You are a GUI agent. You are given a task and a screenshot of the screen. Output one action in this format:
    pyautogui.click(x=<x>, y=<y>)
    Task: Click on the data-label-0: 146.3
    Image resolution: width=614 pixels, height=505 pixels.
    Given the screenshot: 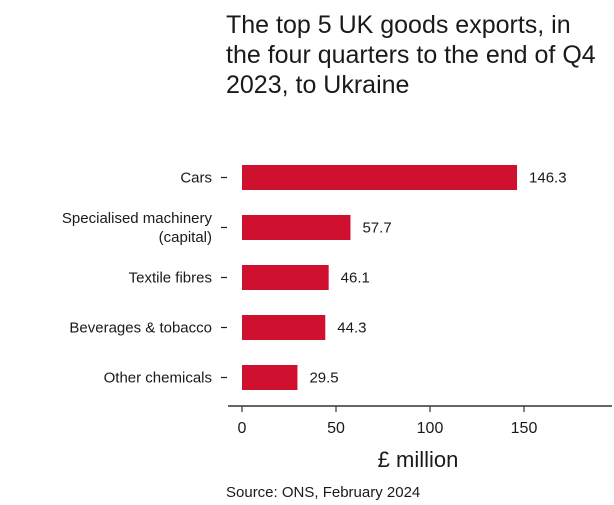 What is the action you would take?
    pyautogui.click(x=548, y=178)
    